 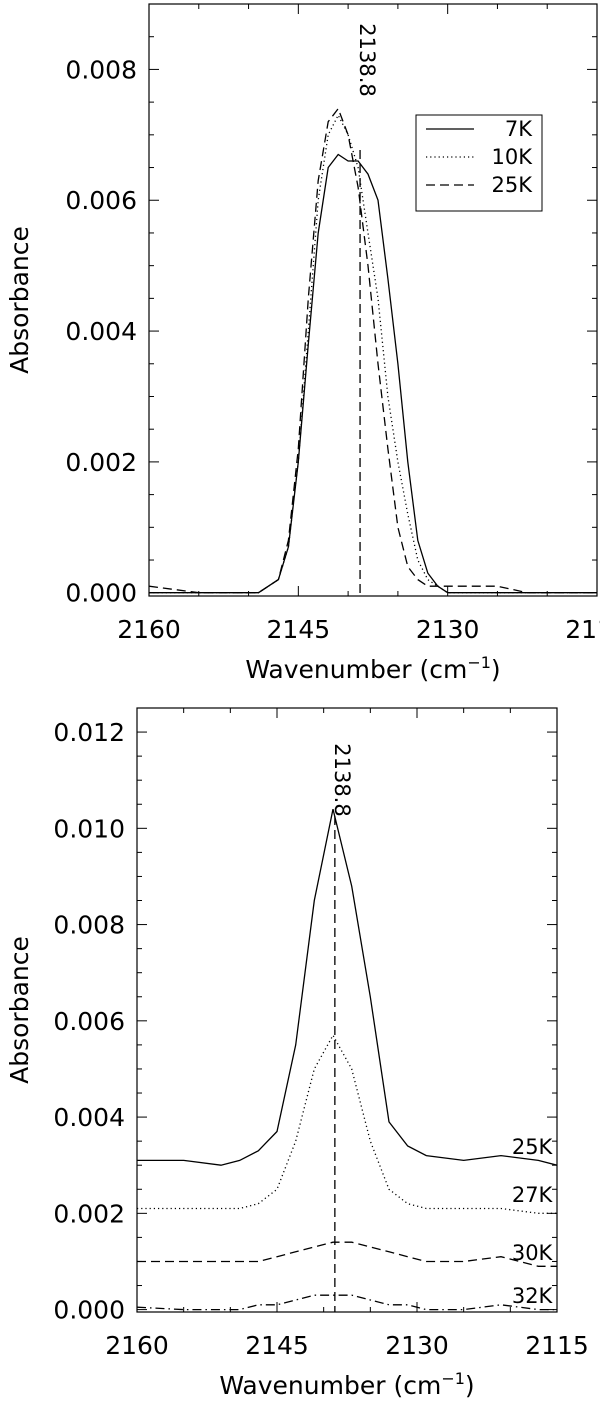 What do you see at coordinates (479, 163) in the screenshot?
I see `legend-box` at bounding box center [479, 163].